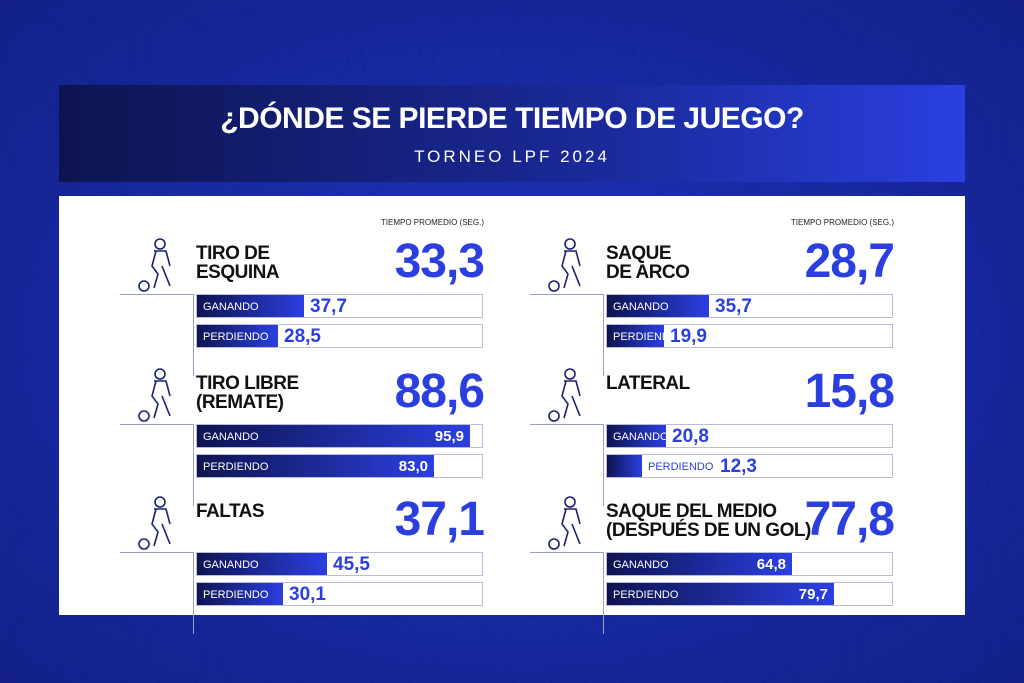  What do you see at coordinates (749, 436) in the screenshot?
I see `bar-row-ganando: GANANDO 20,8` at bounding box center [749, 436].